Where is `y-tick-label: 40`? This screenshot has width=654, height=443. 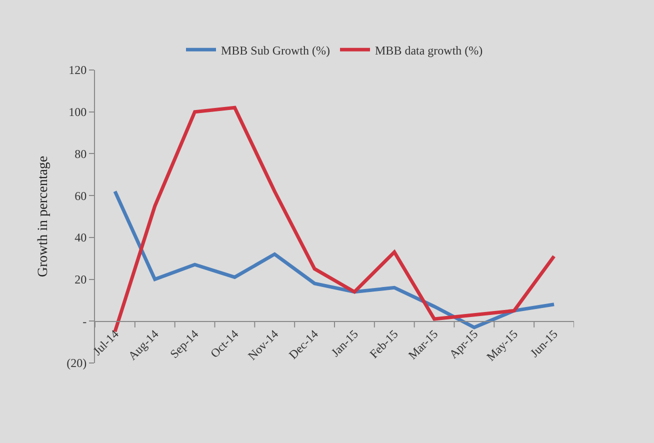
y-tick-label: 40 is located at coordinates (80, 237).